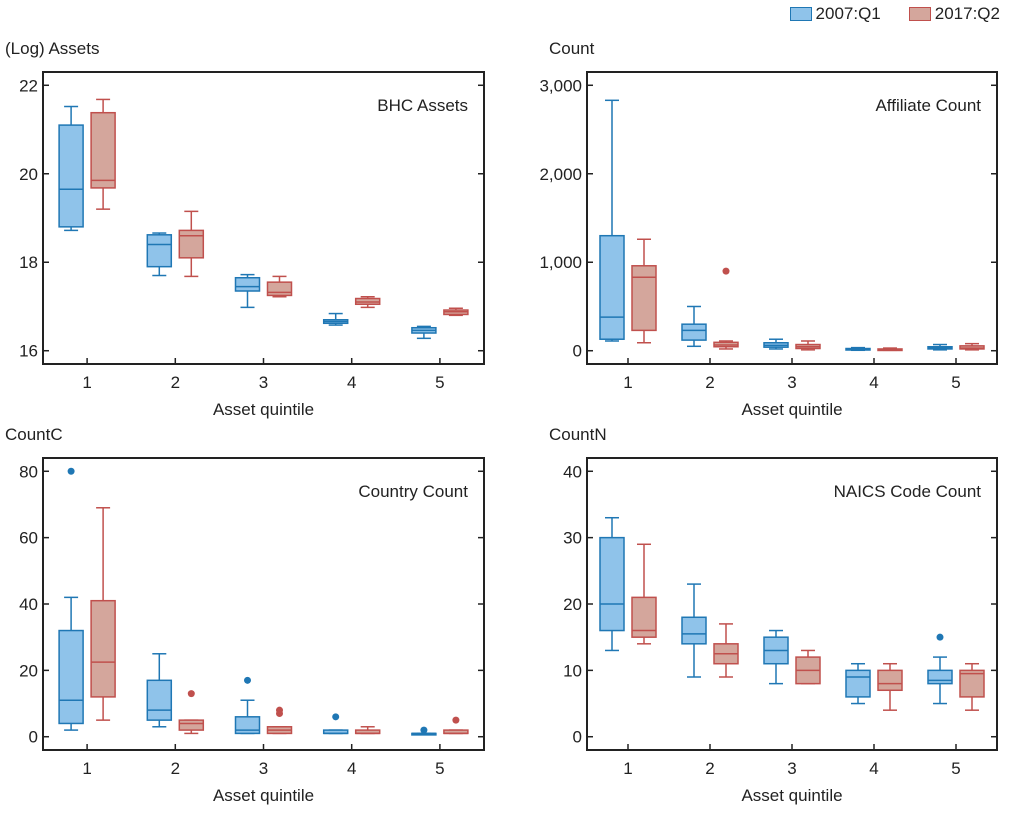 The height and width of the screenshot is (813, 1014). Describe the element at coordinates (71, 471) in the screenshot. I see `panel-3-s1-q1-outlier` at that location.